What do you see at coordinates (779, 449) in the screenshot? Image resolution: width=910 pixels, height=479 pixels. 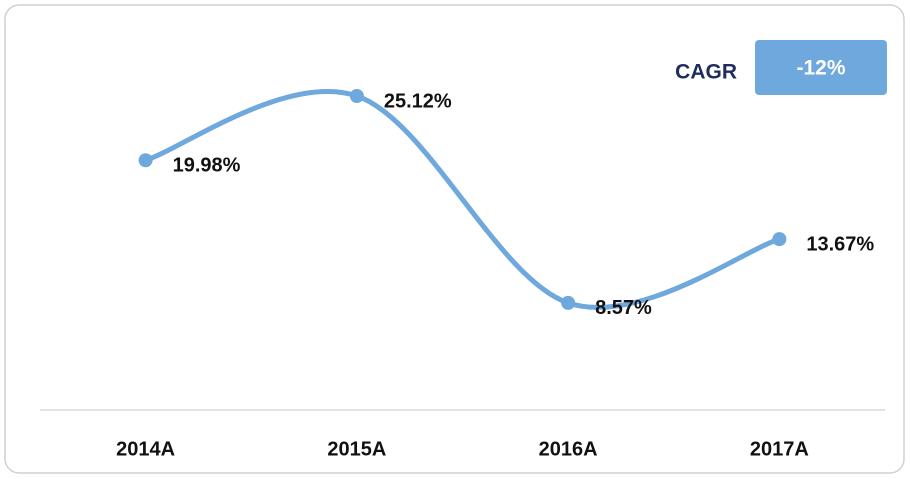 I see `x-tick-label: 2017A` at bounding box center [779, 449].